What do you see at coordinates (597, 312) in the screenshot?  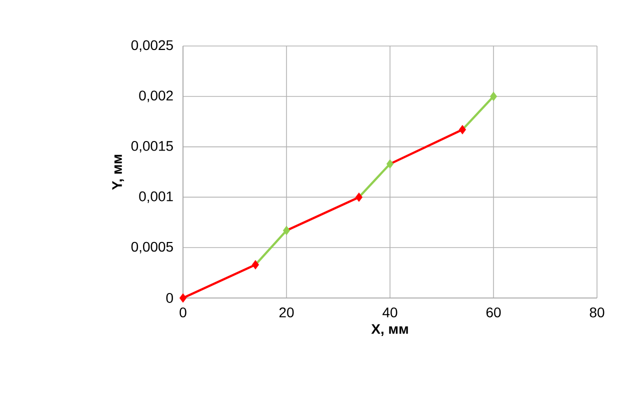 I see `x-tick-label: 80` at bounding box center [597, 312].